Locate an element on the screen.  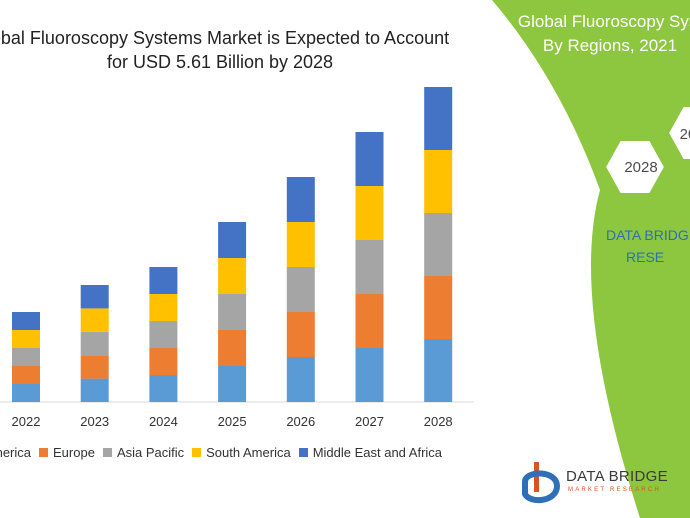
bar-segment-2022-asia-pacific is located at coordinates (26, 357).